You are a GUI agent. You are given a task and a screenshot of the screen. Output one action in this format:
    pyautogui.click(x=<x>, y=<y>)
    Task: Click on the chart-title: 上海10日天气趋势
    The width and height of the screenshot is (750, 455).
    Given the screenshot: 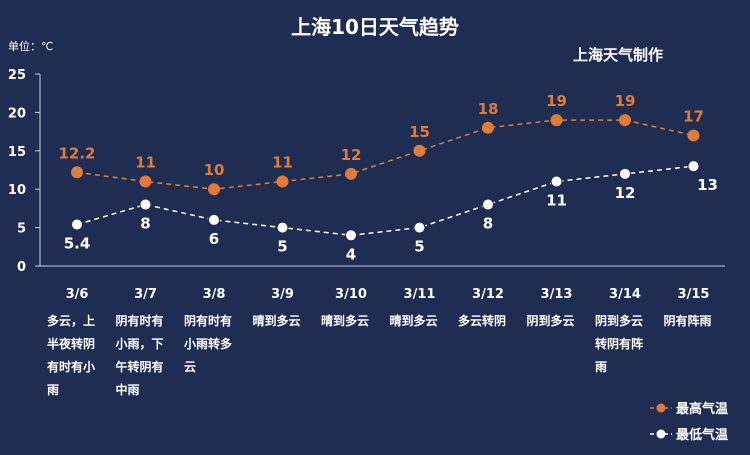 What is the action you would take?
    pyautogui.click(x=375, y=27)
    